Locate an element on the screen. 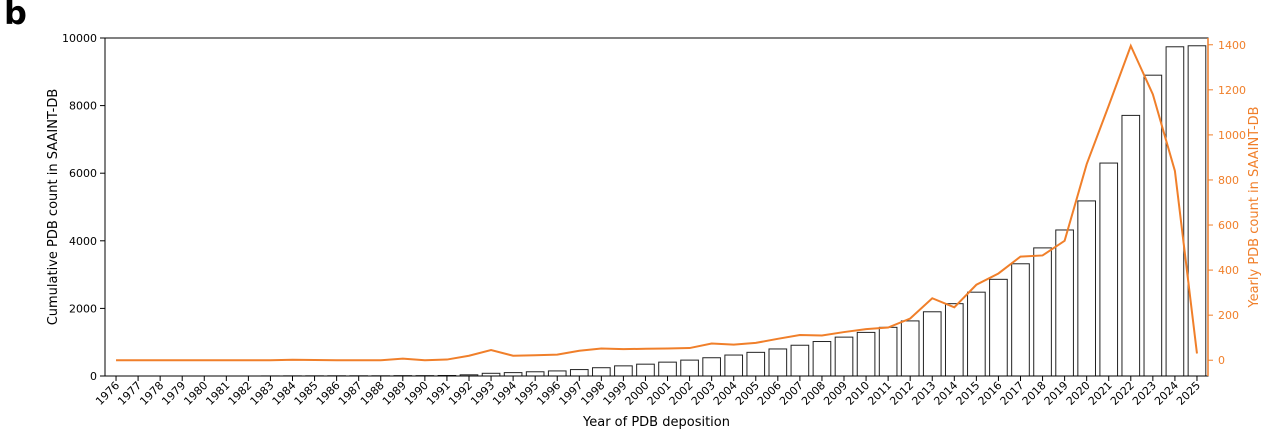 Image resolution: width=1267 pixels, height=430 pixels. bar-2007 is located at coordinates (800, 360).